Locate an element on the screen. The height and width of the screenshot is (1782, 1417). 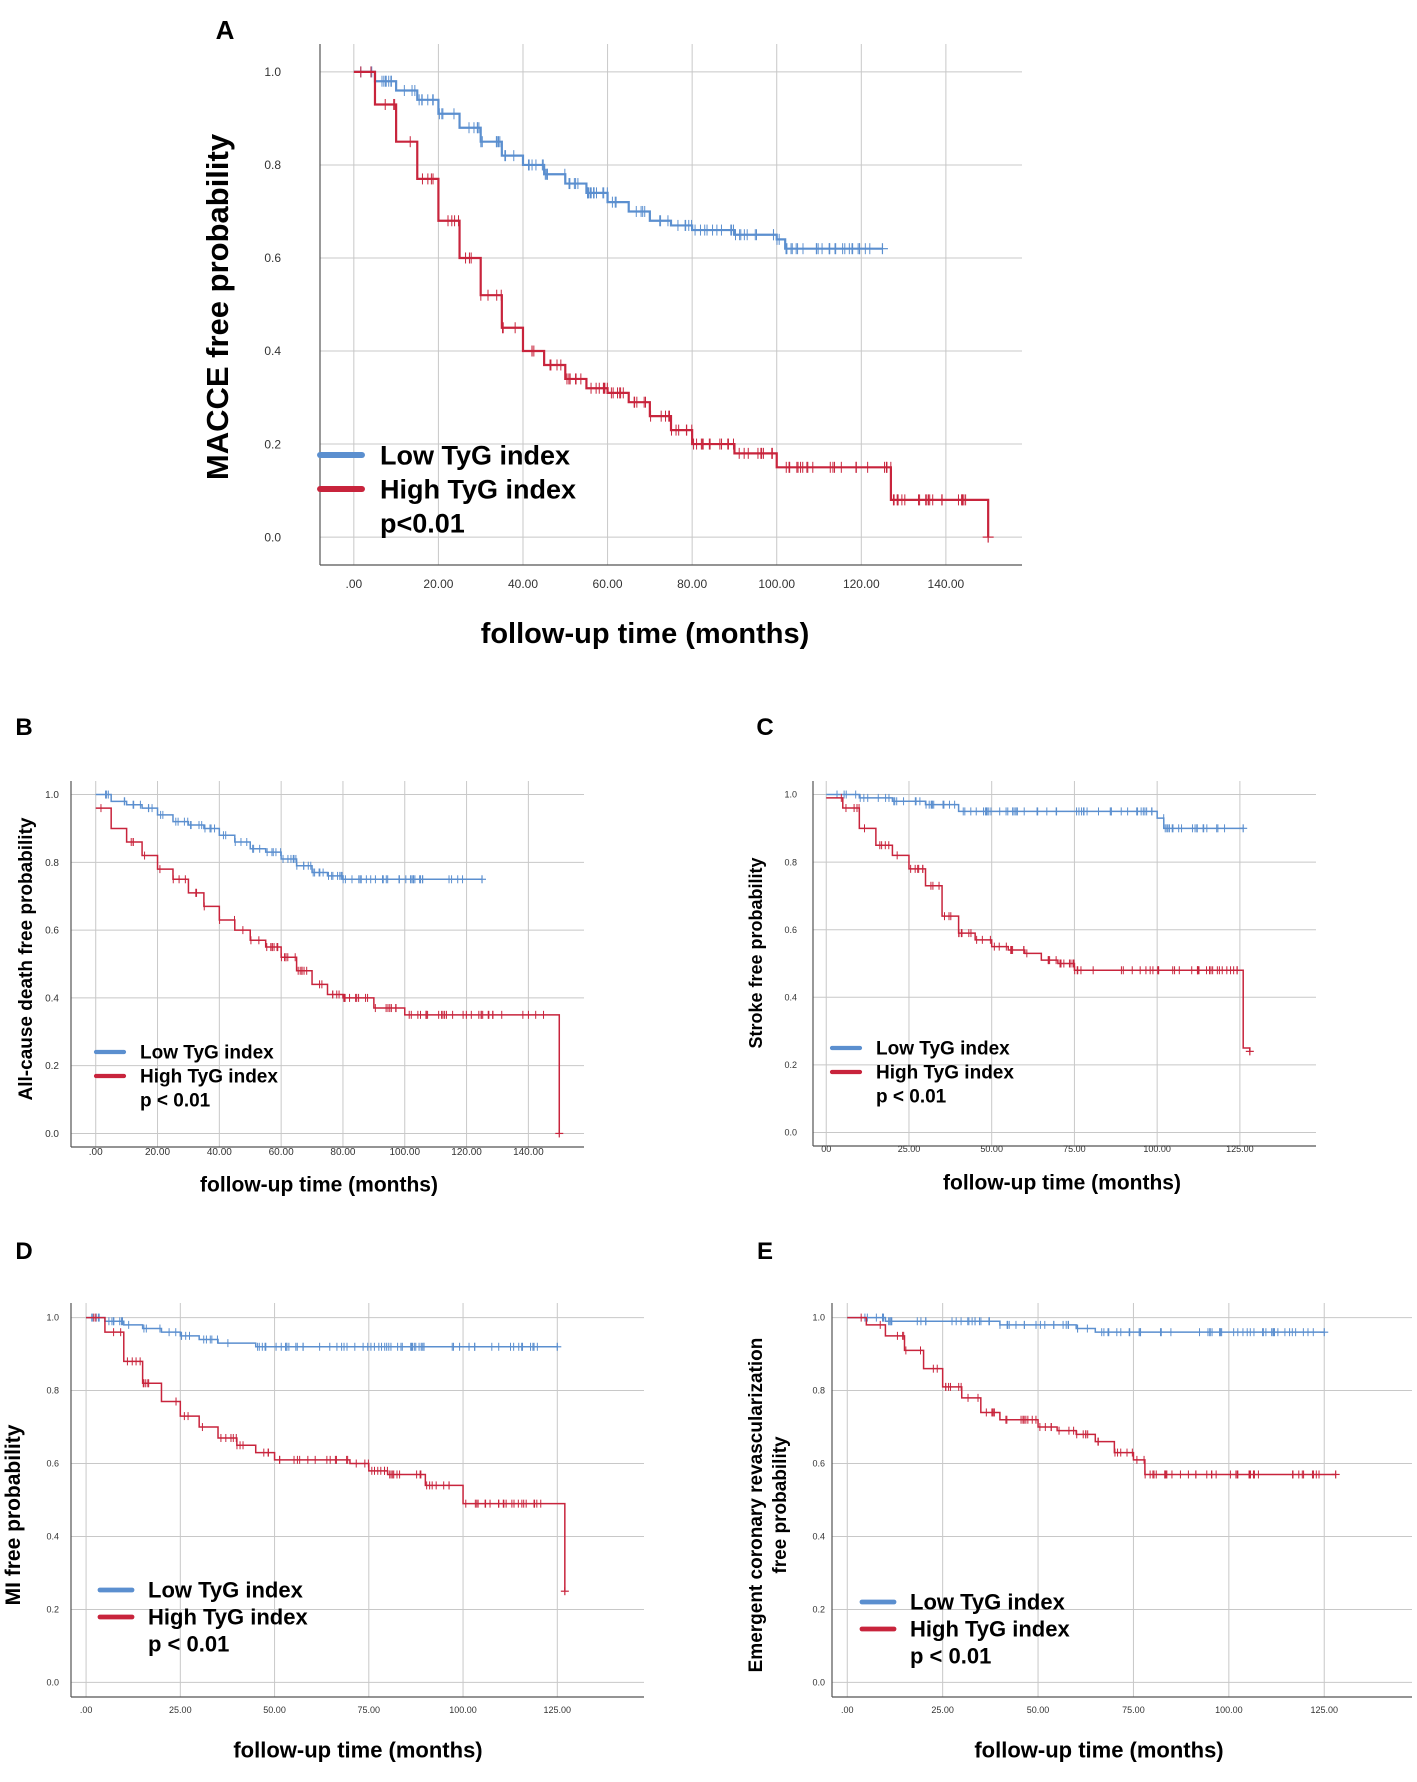
y-tick-label: 0.4 is located at coordinates (52, 998).